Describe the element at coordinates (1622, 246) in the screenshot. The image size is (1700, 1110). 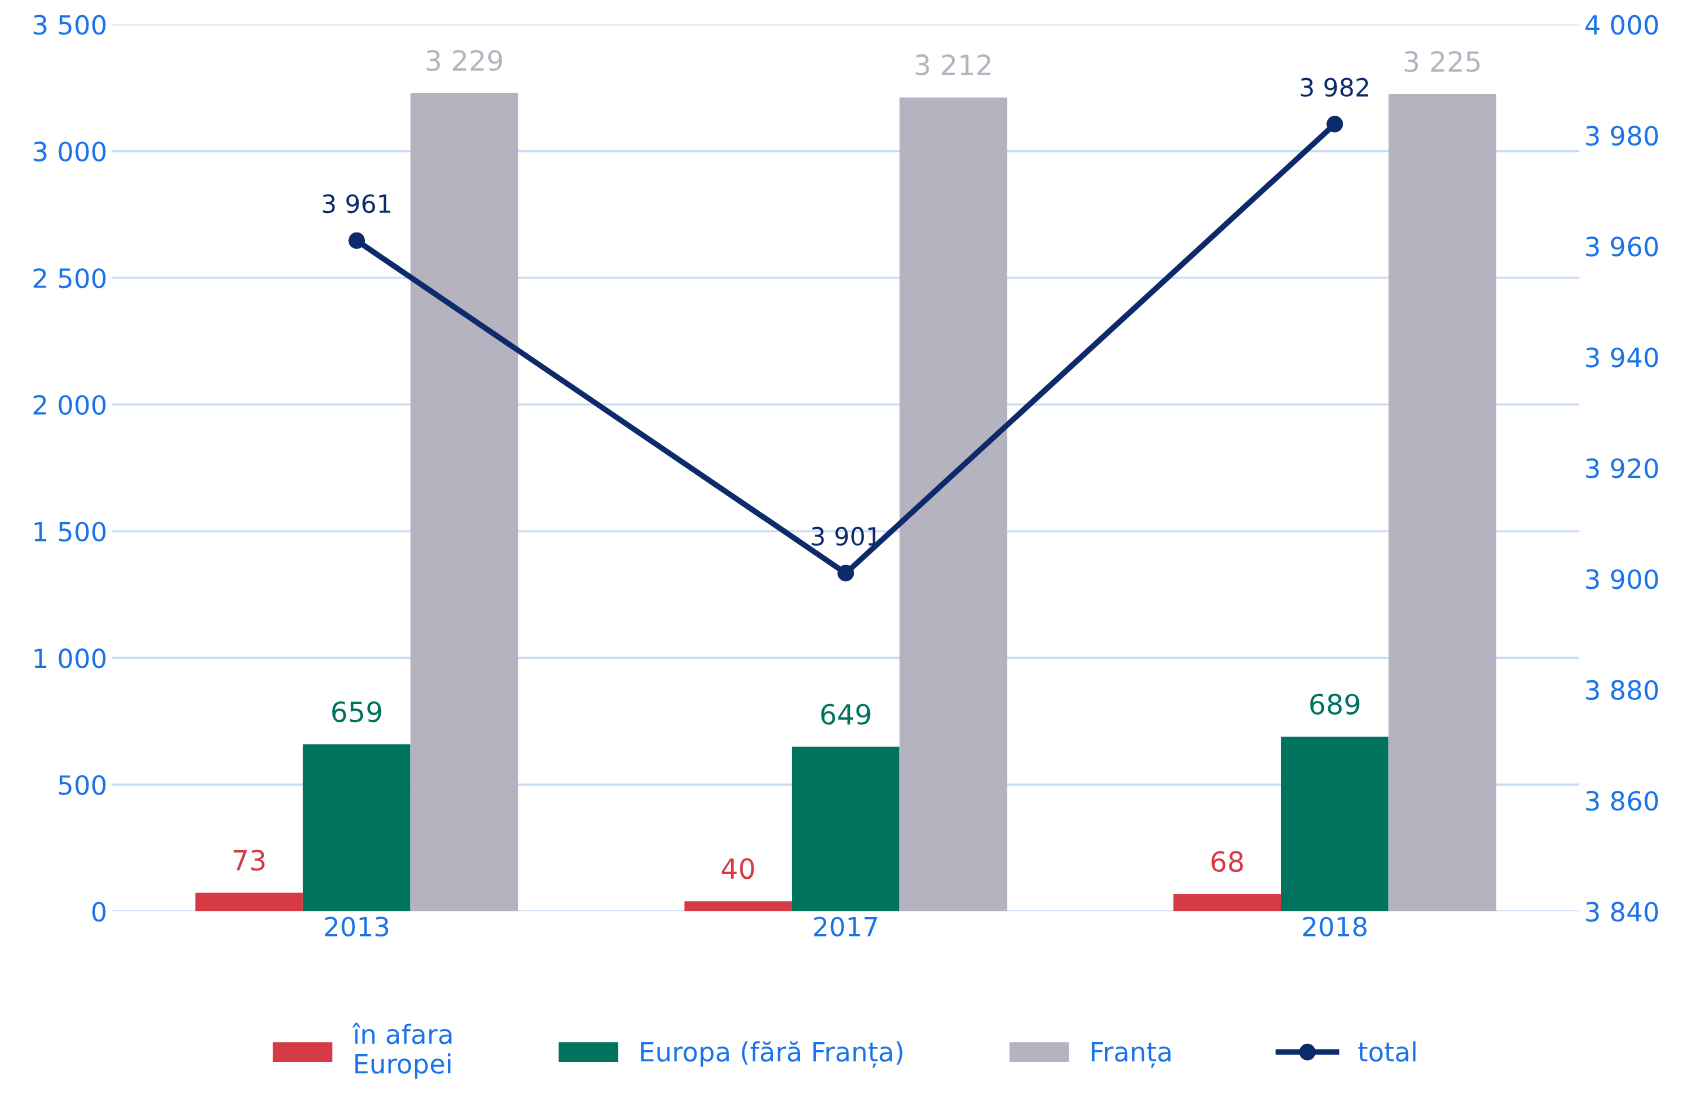
I see `y2-tick-label: 3 960` at that location.